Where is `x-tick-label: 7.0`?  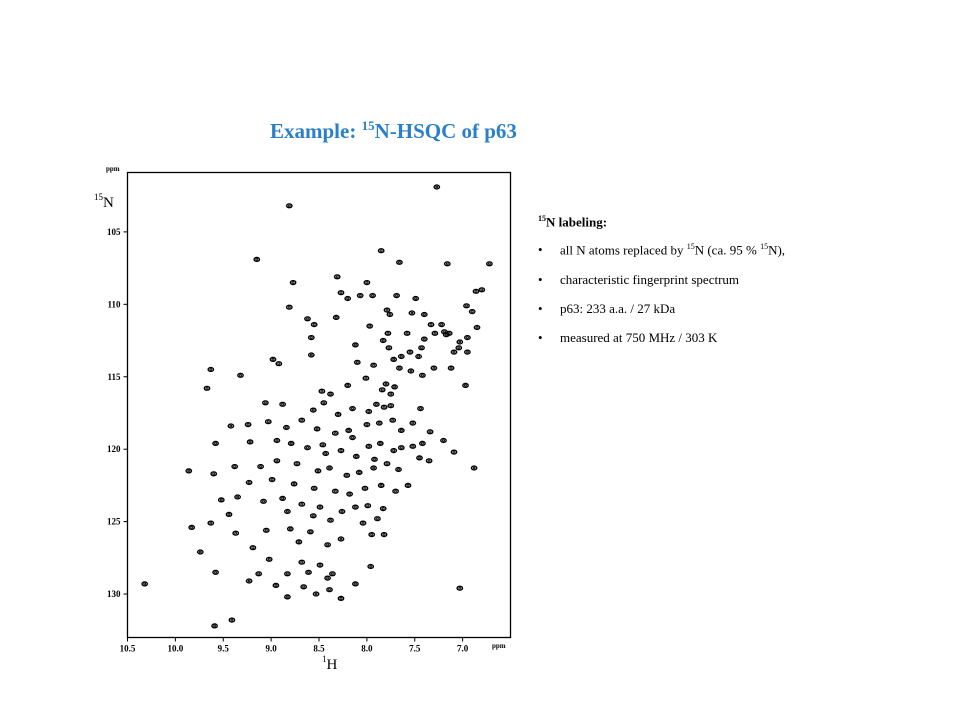 x-tick-label: 7.0 is located at coordinates (463, 649).